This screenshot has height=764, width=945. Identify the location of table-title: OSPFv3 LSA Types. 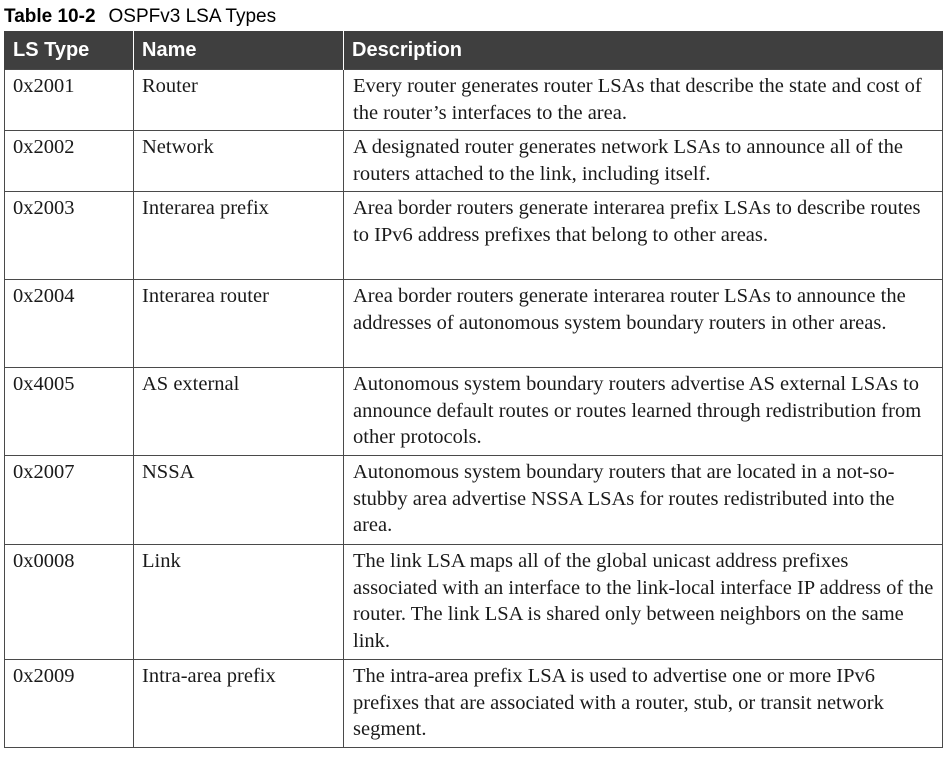
(192, 16).